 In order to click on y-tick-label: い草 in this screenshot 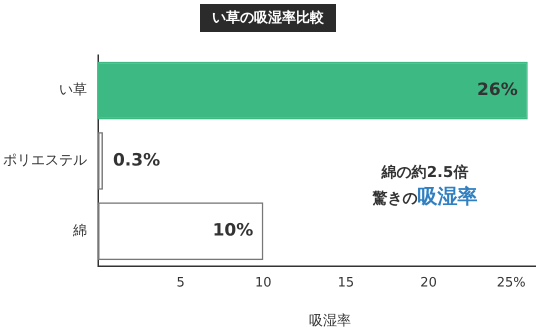, I will do `click(73, 90)`.